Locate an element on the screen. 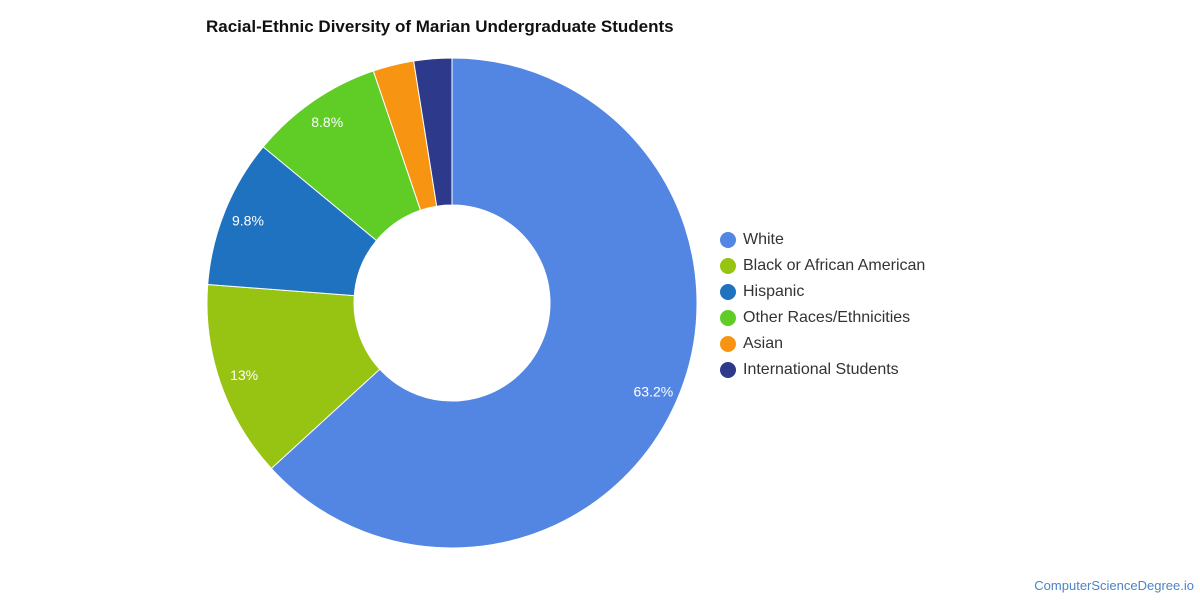  legend-label: Black or African American is located at coordinates (834, 265).